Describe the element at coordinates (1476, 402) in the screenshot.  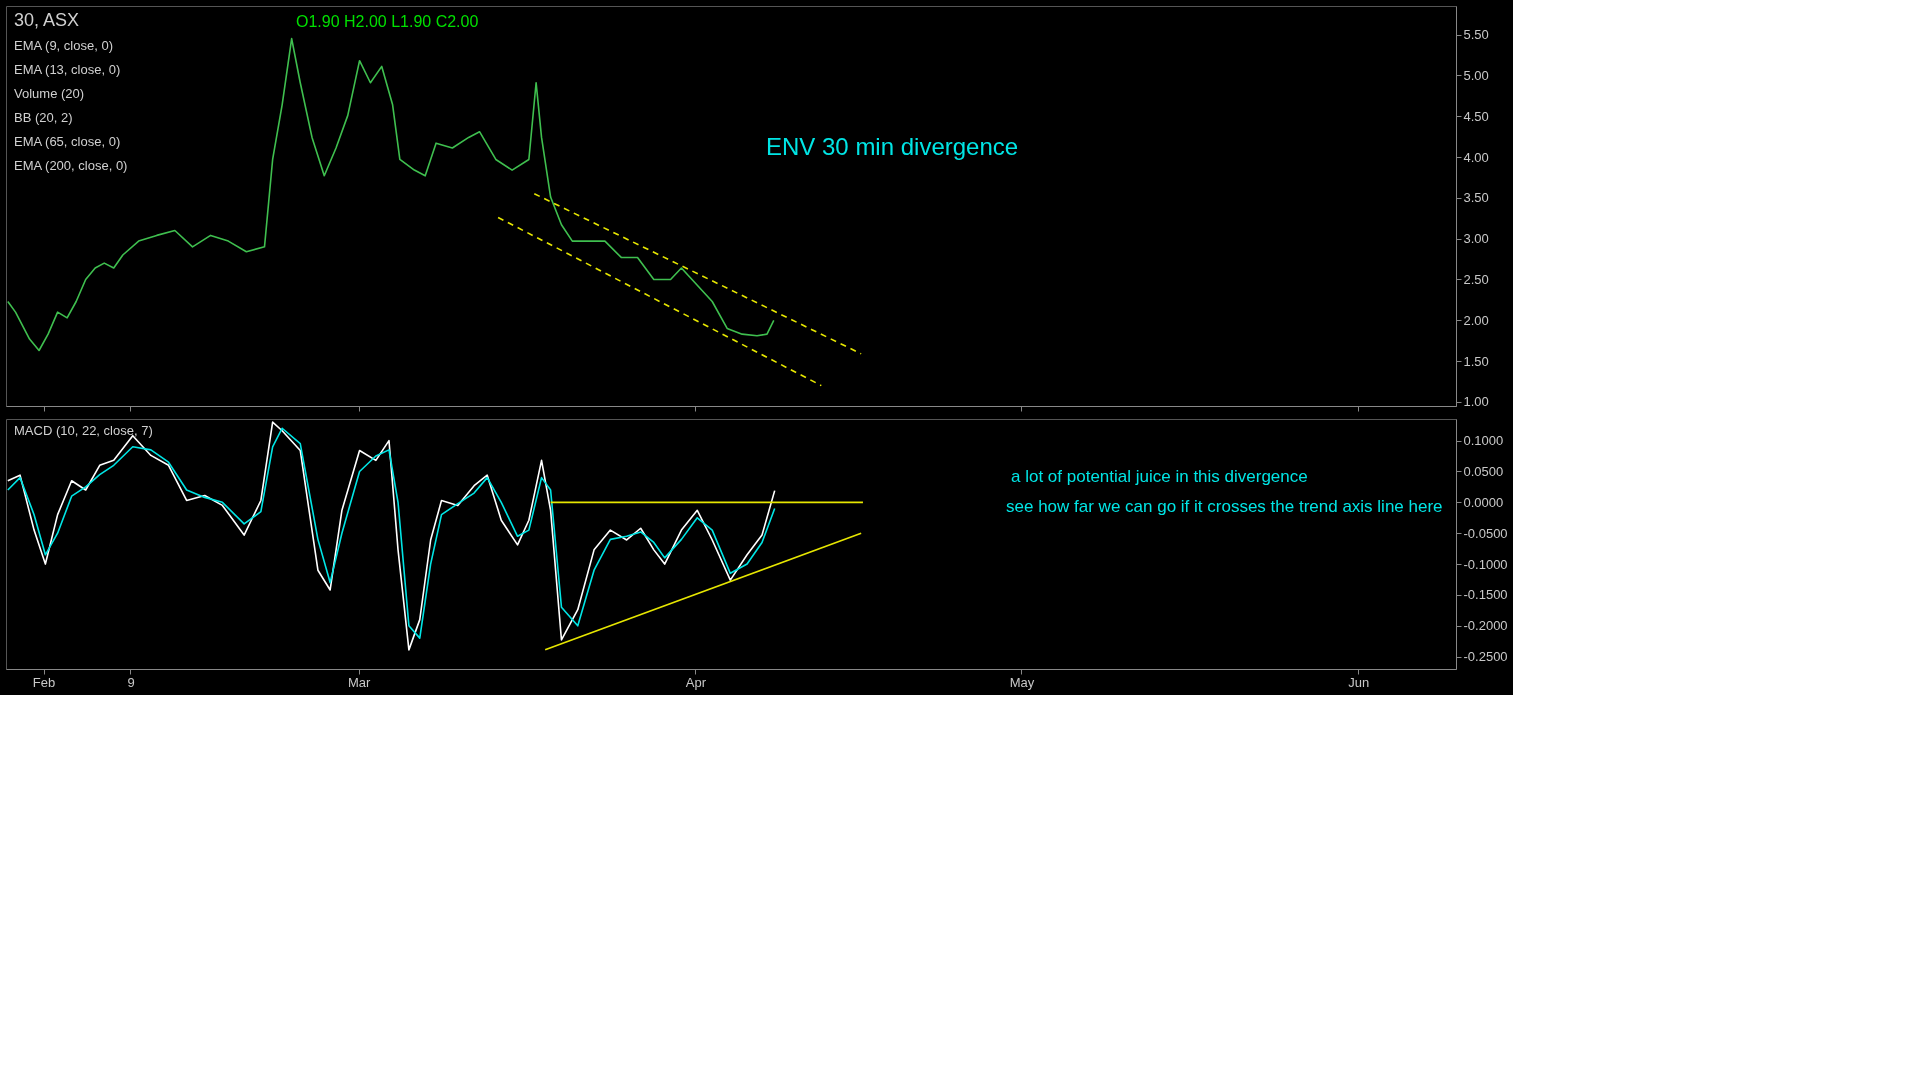
I see `y-tick-label: 1.00` at that location.